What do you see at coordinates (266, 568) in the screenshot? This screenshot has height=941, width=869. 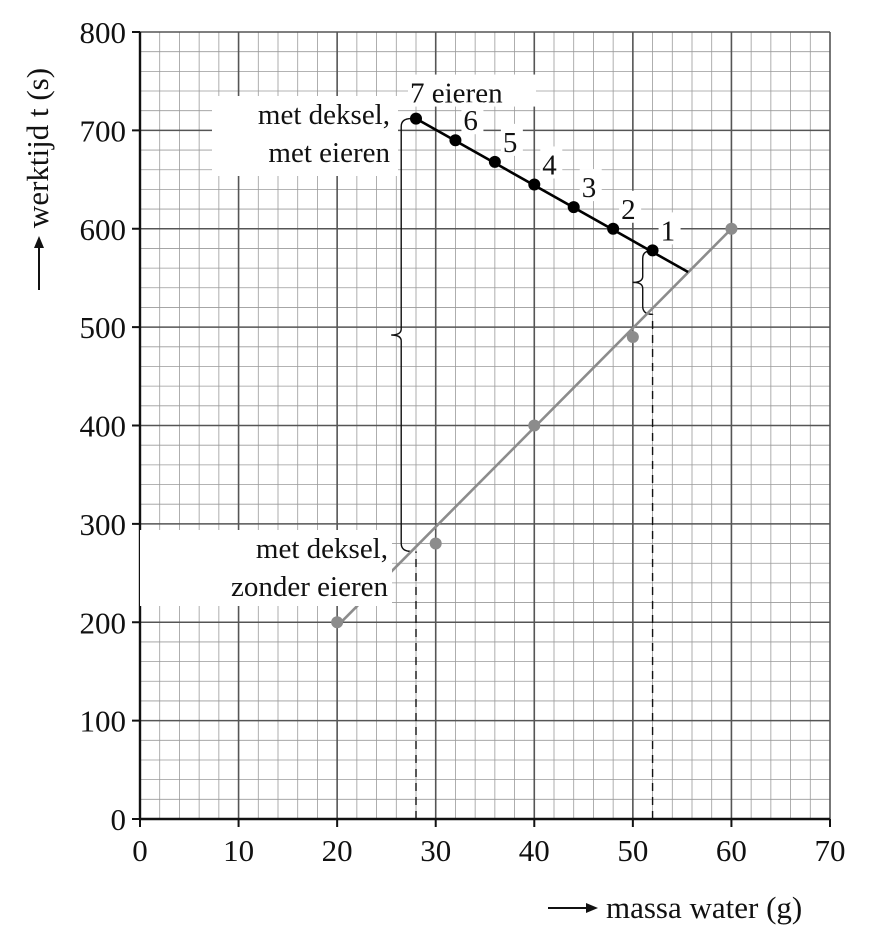 I see `anno-bottom-bg` at bounding box center [266, 568].